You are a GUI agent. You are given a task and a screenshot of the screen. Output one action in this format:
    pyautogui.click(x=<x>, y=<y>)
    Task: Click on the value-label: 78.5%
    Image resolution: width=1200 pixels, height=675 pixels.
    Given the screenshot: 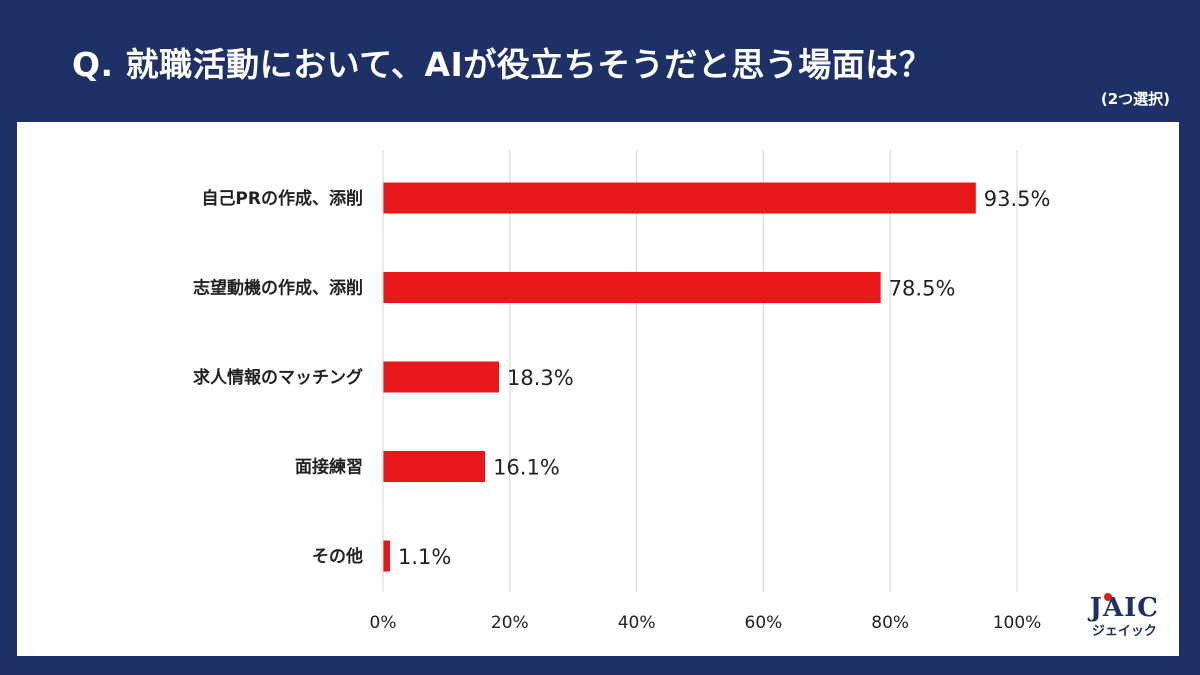 What is the action you would take?
    pyautogui.click(x=922, y=289)
    